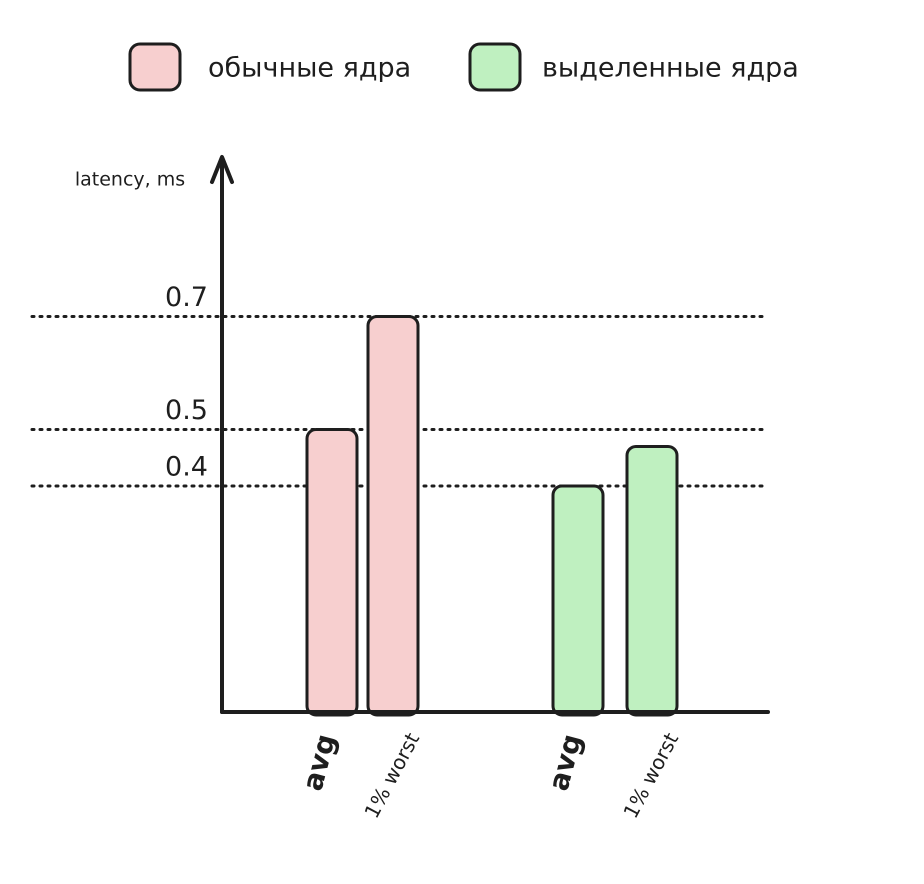 This screenshot has width=924, height=884. What do you see at coordinates (309, 68) in the screenshot?
I see `legend-label: обычные ядра` at bounding box center [309, 68].